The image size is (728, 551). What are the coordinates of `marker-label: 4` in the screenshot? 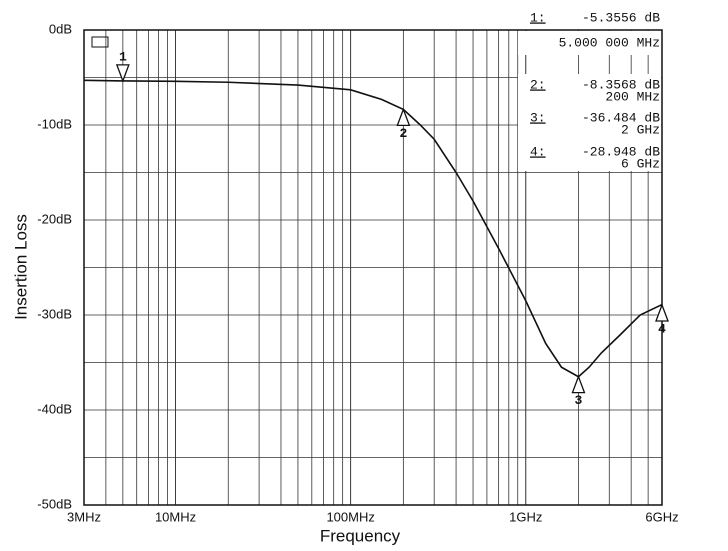 It's located at (662, 328).